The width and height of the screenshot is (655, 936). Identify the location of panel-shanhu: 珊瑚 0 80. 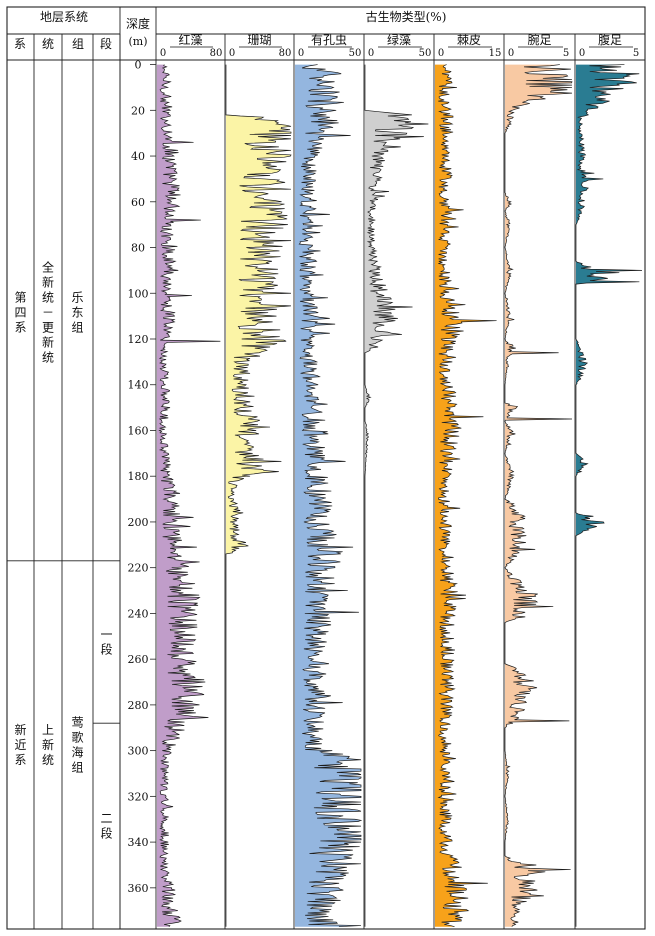
(258, 479).